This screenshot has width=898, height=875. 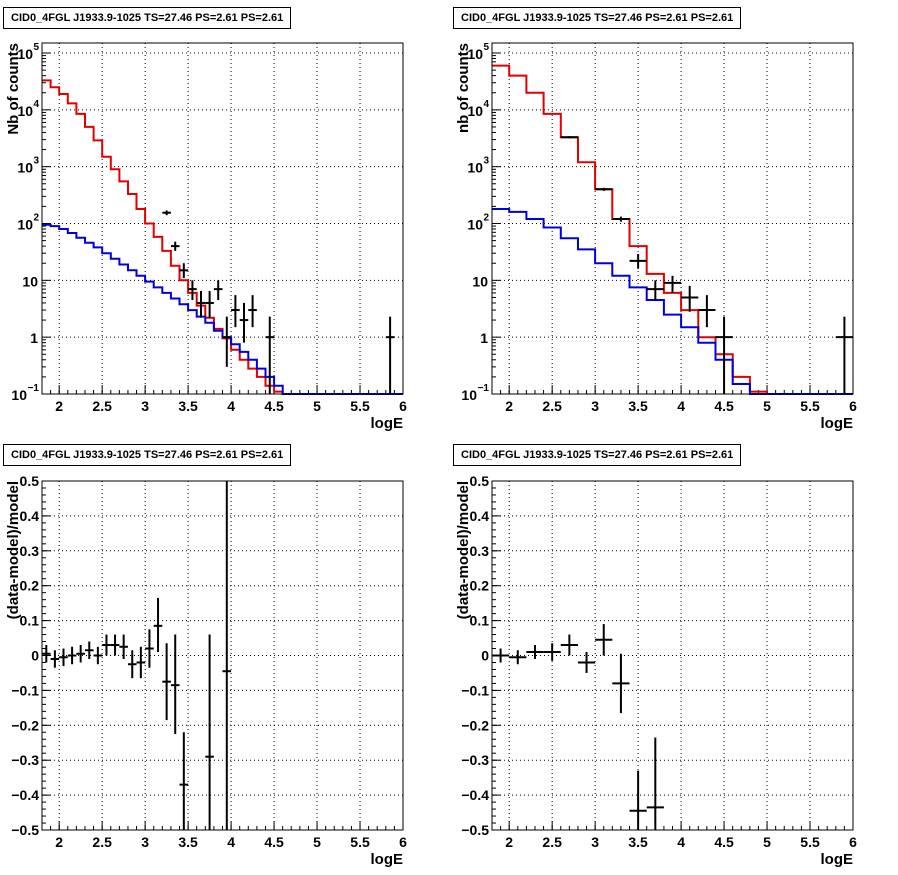 What do you see at coordinates (837, 859) in the screenshot?
I see `x-axis-title: logE` at bounding box center [837, 859].